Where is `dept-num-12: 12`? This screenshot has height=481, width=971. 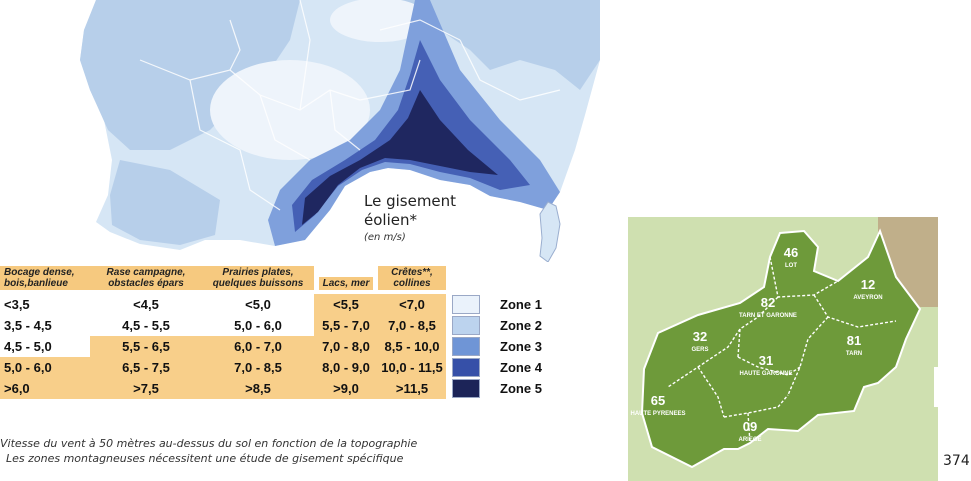
dept-num-12: 12 is located at coordinates (868, 284).